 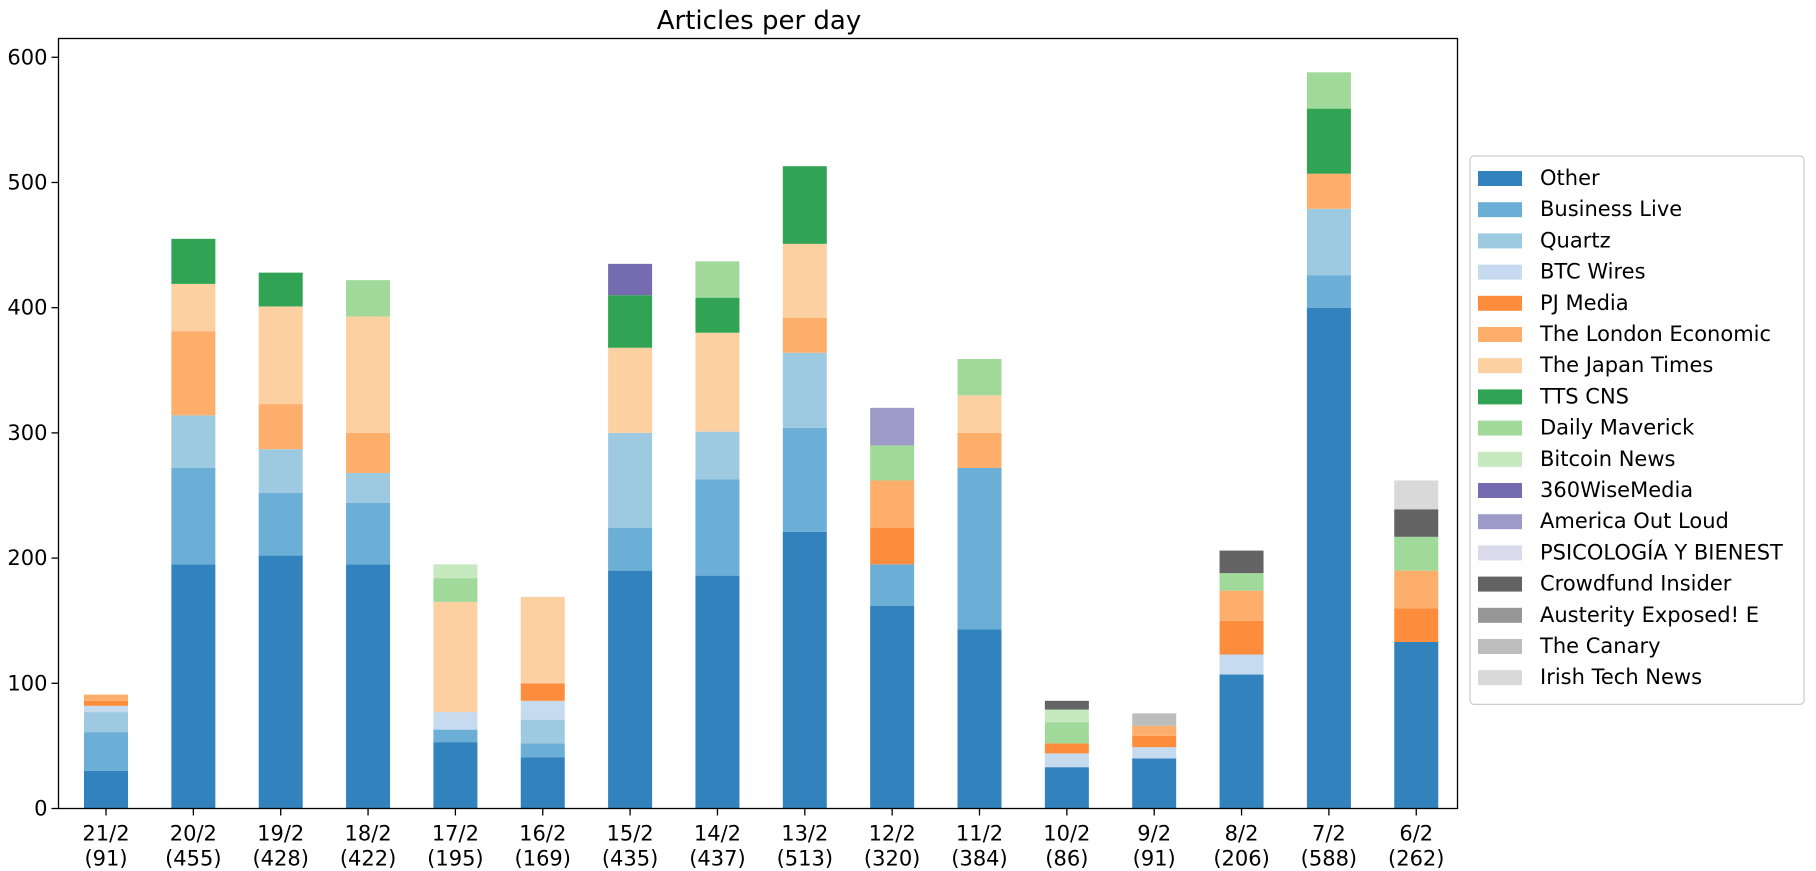 What do you see at coordinates (1584, 396) in the screenshot?
I see `legend-label: TTS CNS` at bounding box center [1584, 396].